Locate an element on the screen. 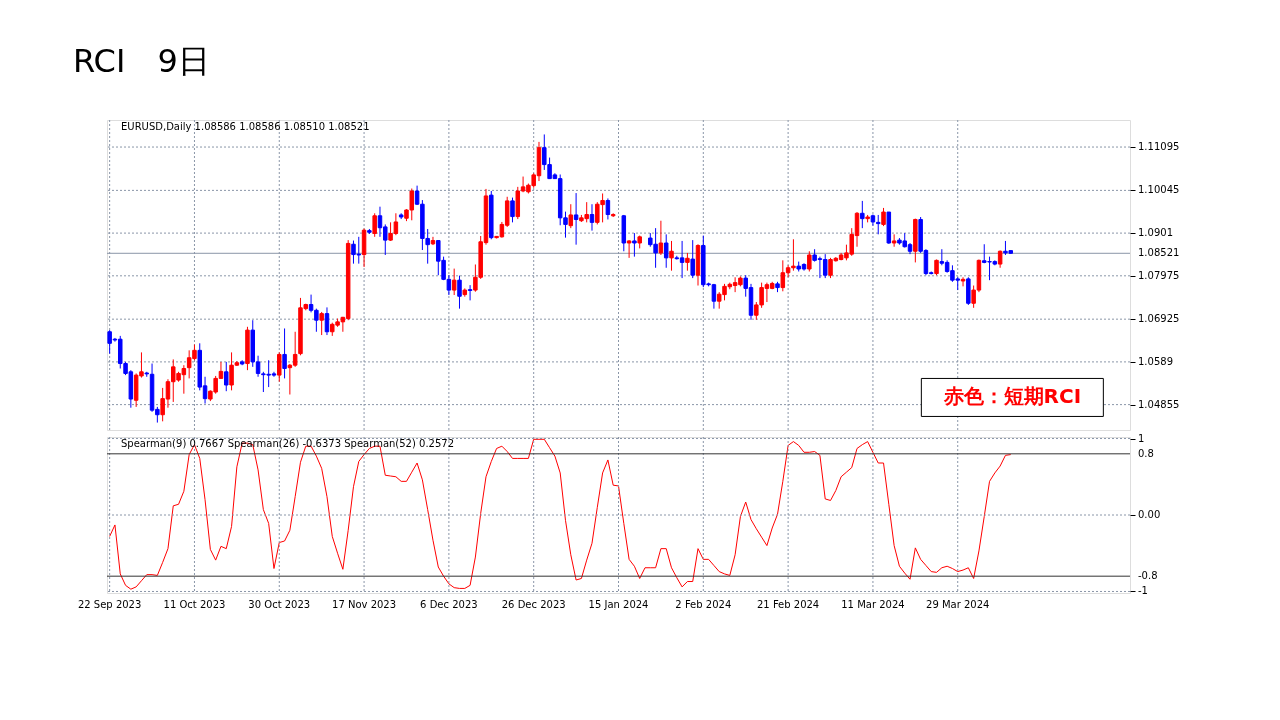 This screenshot has height=720, width=1280. x-tick-label: 11 Mar 2024 is located at coordinates (873, 604).